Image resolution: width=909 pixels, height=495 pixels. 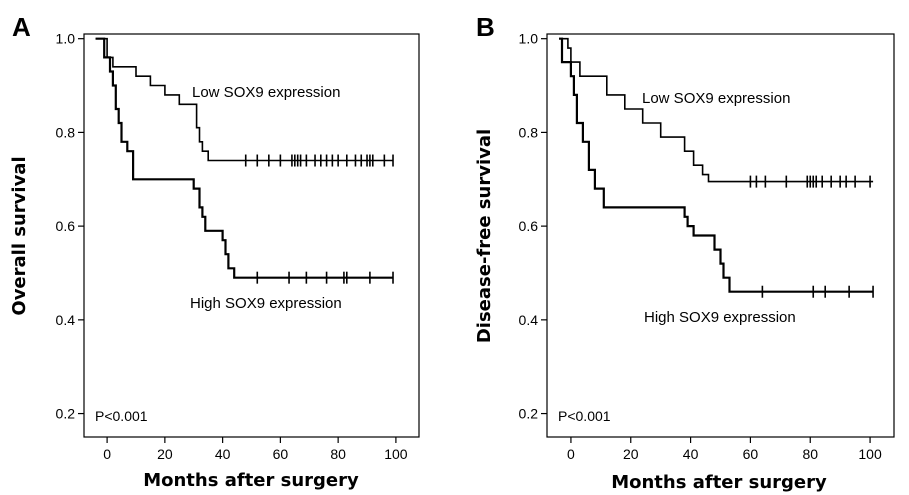 What do you see at coordinates (484, 236) in the screenshot?
I see `panel-b-y-axis-label: Disease-free survival` at bounding box center [484, 236].